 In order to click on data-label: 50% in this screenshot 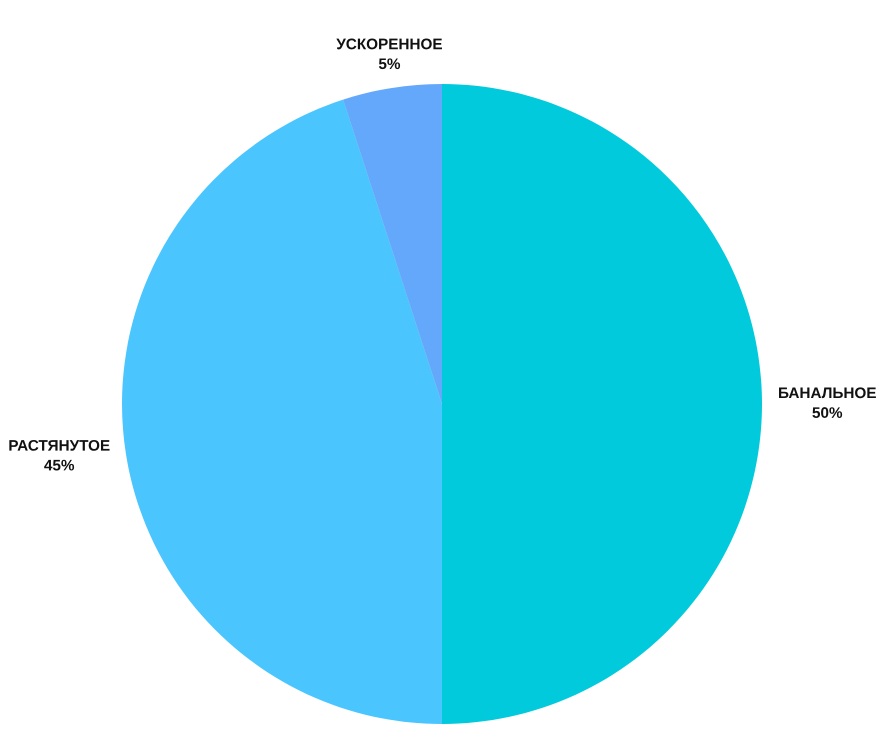, I will do `click(827, 412)`.